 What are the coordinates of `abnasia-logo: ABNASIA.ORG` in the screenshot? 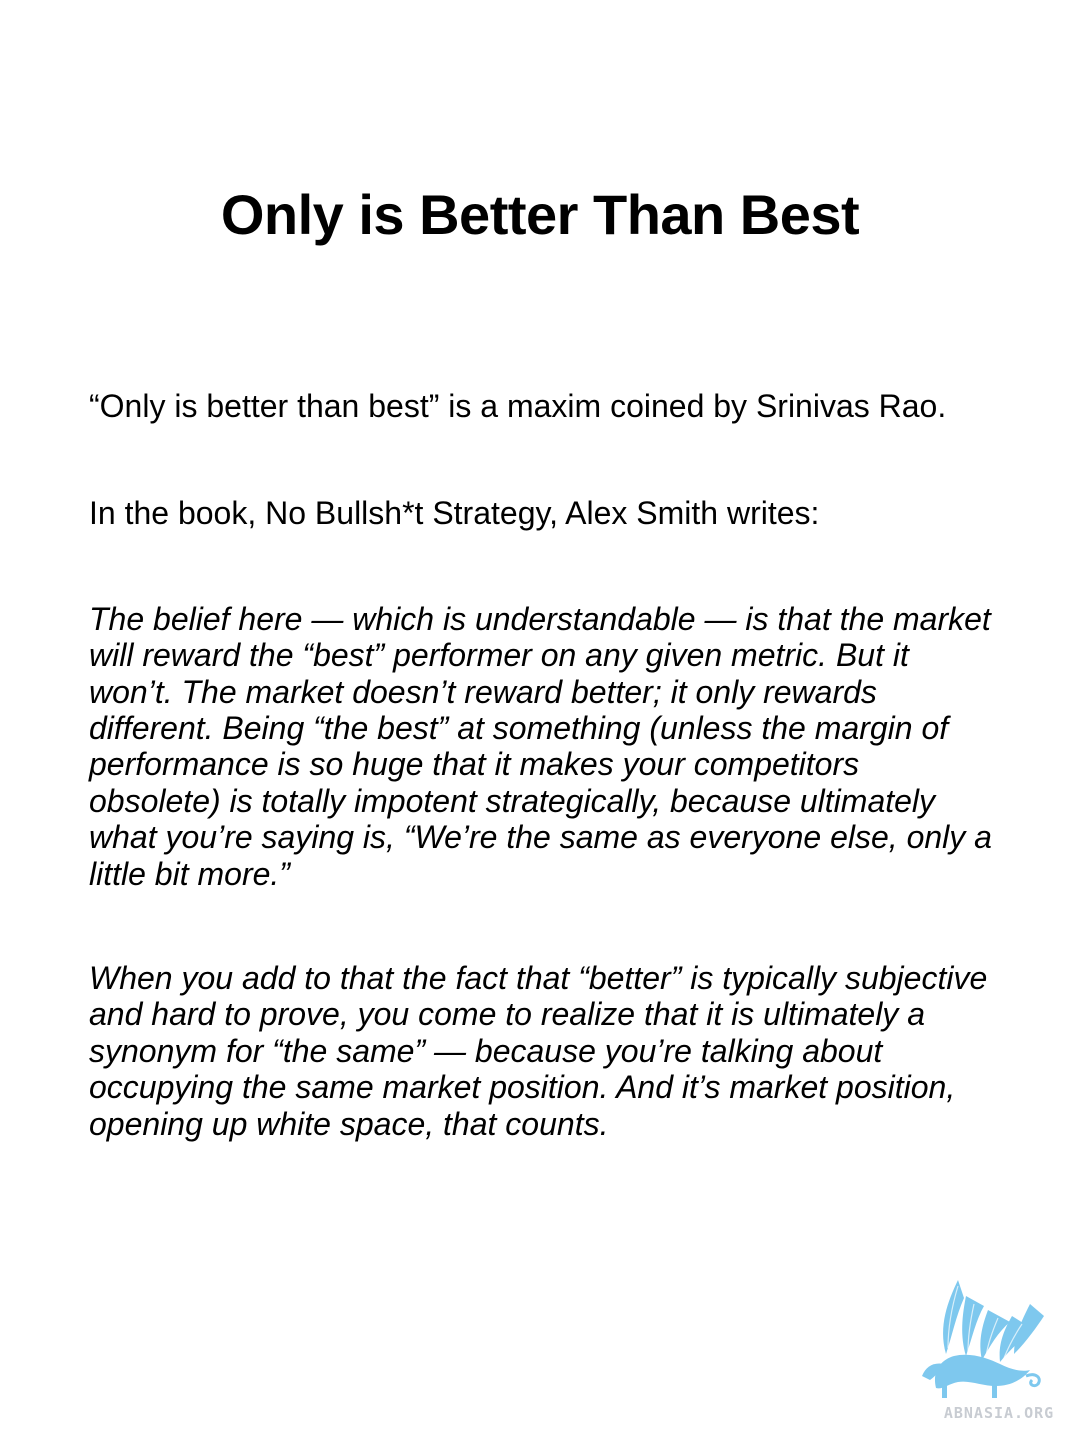 It's located at (998, 1351).